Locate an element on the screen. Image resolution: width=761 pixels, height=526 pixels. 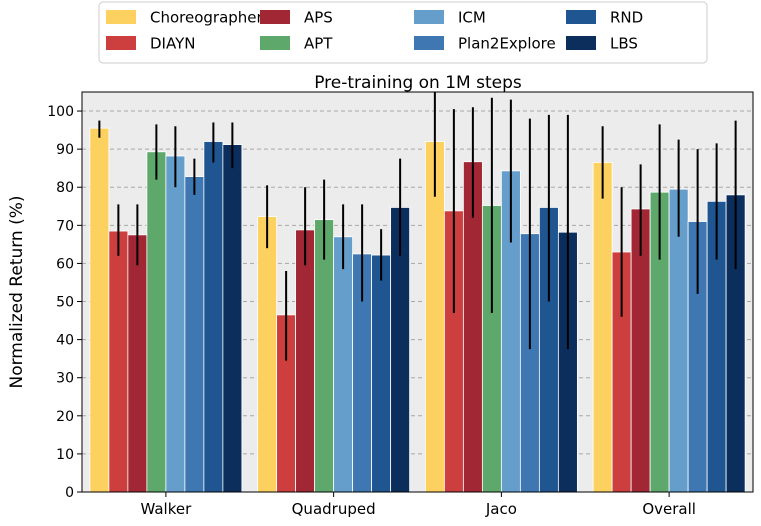
legend-swatch-apt is located at coordinates (275, 43).